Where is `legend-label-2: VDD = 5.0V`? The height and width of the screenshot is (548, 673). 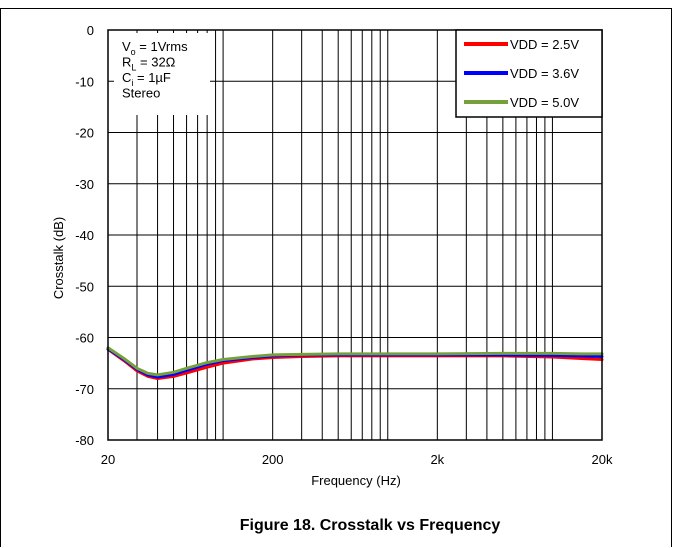
legend-label-2: VDD = 5.0V is located at coordinates (544, 102).